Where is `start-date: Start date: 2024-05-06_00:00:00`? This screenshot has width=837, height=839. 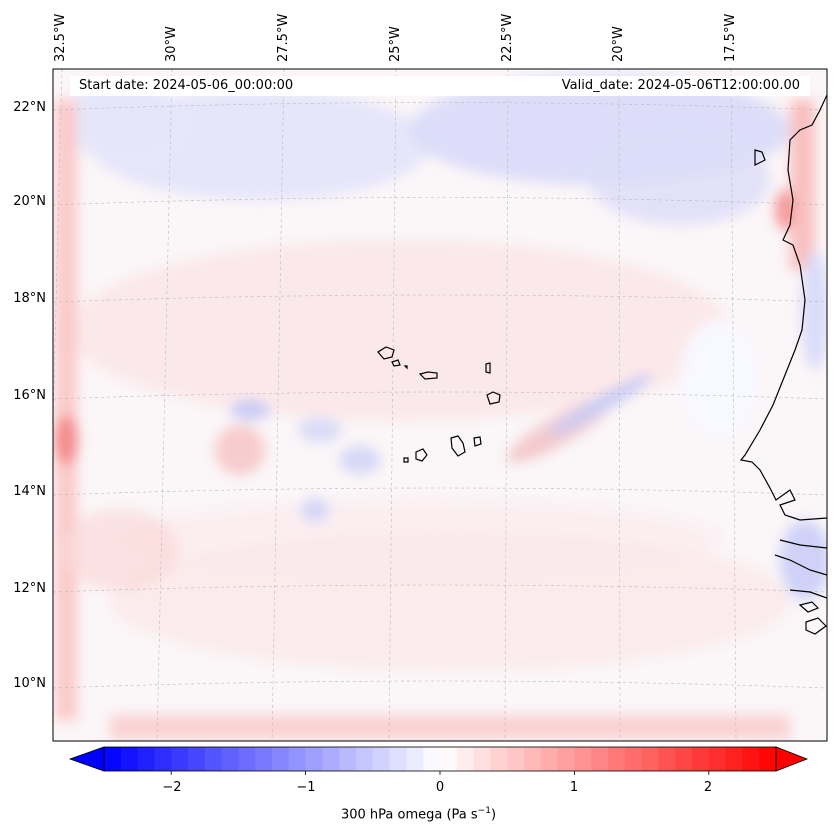
start-date: Start date: 2024-05-06_00:00:00 is located at coordinates (186, 85).